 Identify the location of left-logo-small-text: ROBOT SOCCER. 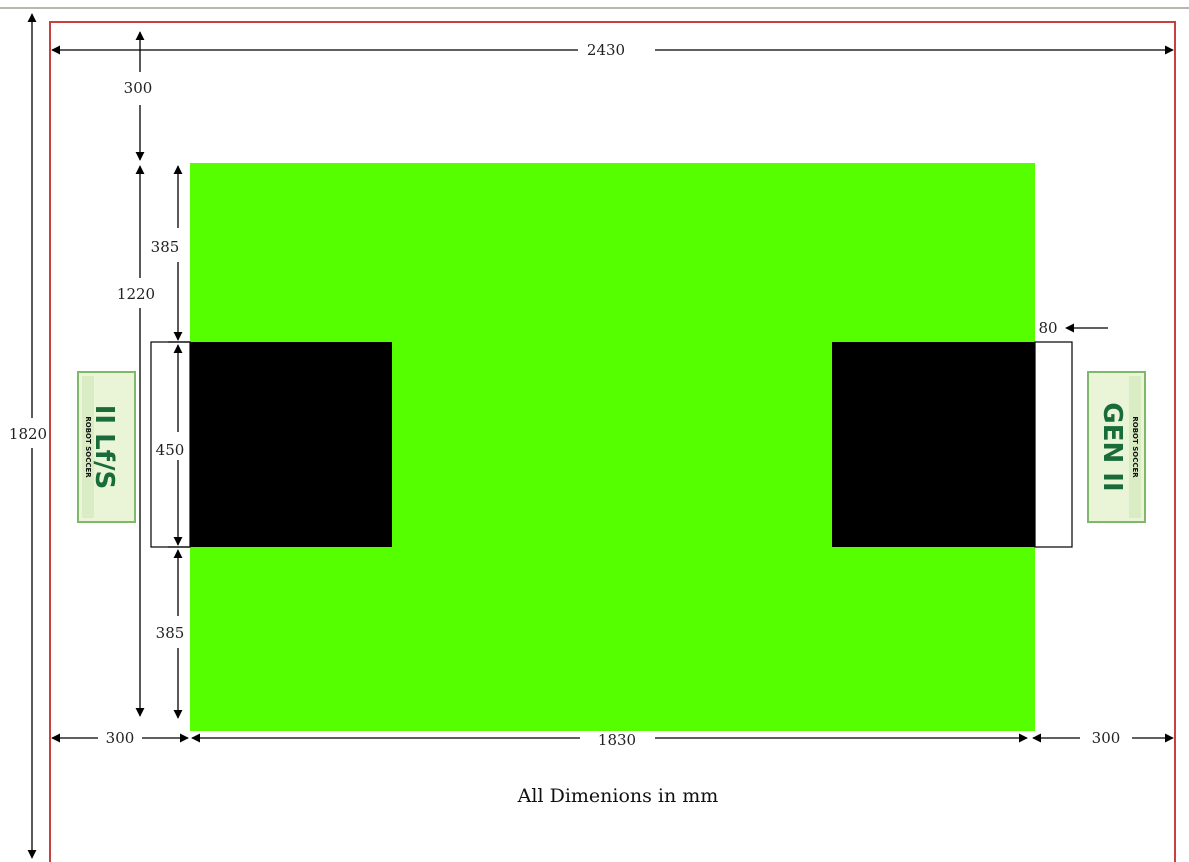
(88, 447).